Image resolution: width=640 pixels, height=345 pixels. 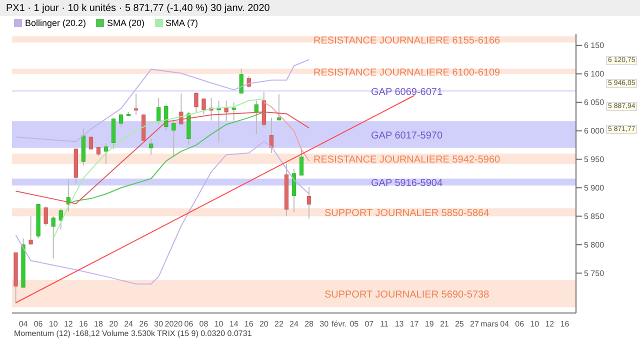 What do you see at coordinates (133, 334) in the screenshot?
I see `text: Momentum (12) -168,12 Volume 3.530k TRIX (15 9) 0.0320 0.0731` at bounding box center [133, 334].